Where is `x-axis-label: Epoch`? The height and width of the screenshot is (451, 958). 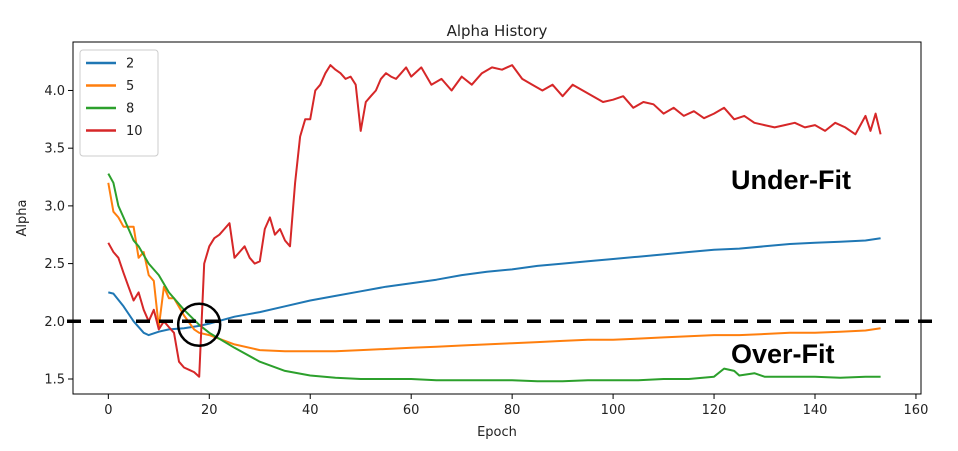
x-axis-label: Epoch is located at coordinates (497, 432).